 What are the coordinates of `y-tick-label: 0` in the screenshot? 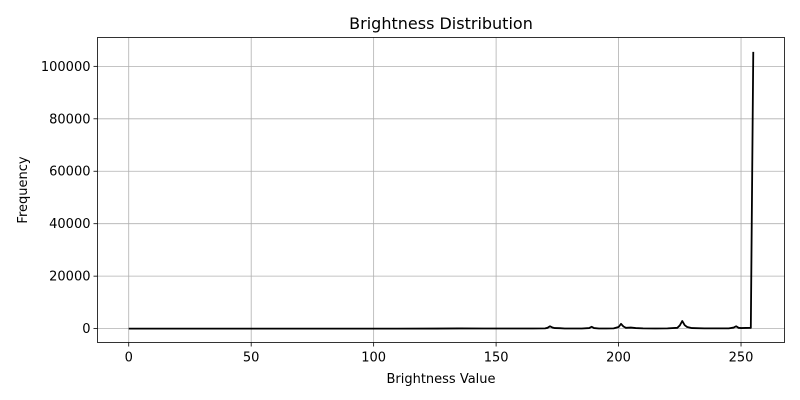 It's located at (86, 329).